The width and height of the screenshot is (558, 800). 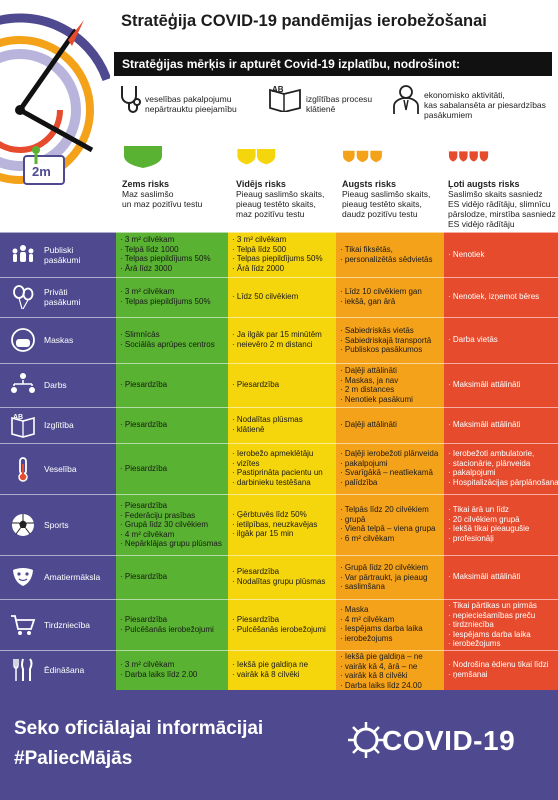 I want to click on row-label: Izglītība, so click(x=59, y=425).